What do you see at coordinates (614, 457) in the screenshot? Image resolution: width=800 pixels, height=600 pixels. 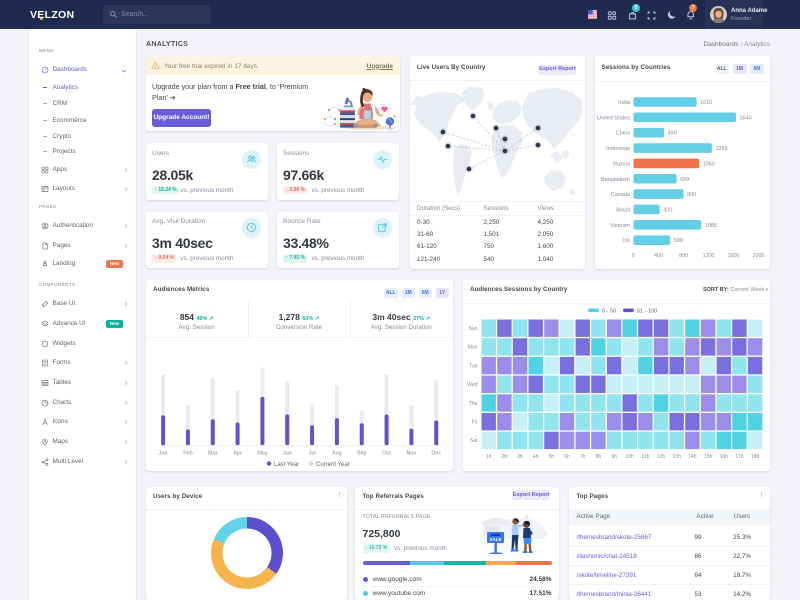 I see `svg-text: 9h` at bounding box center [614, 457].